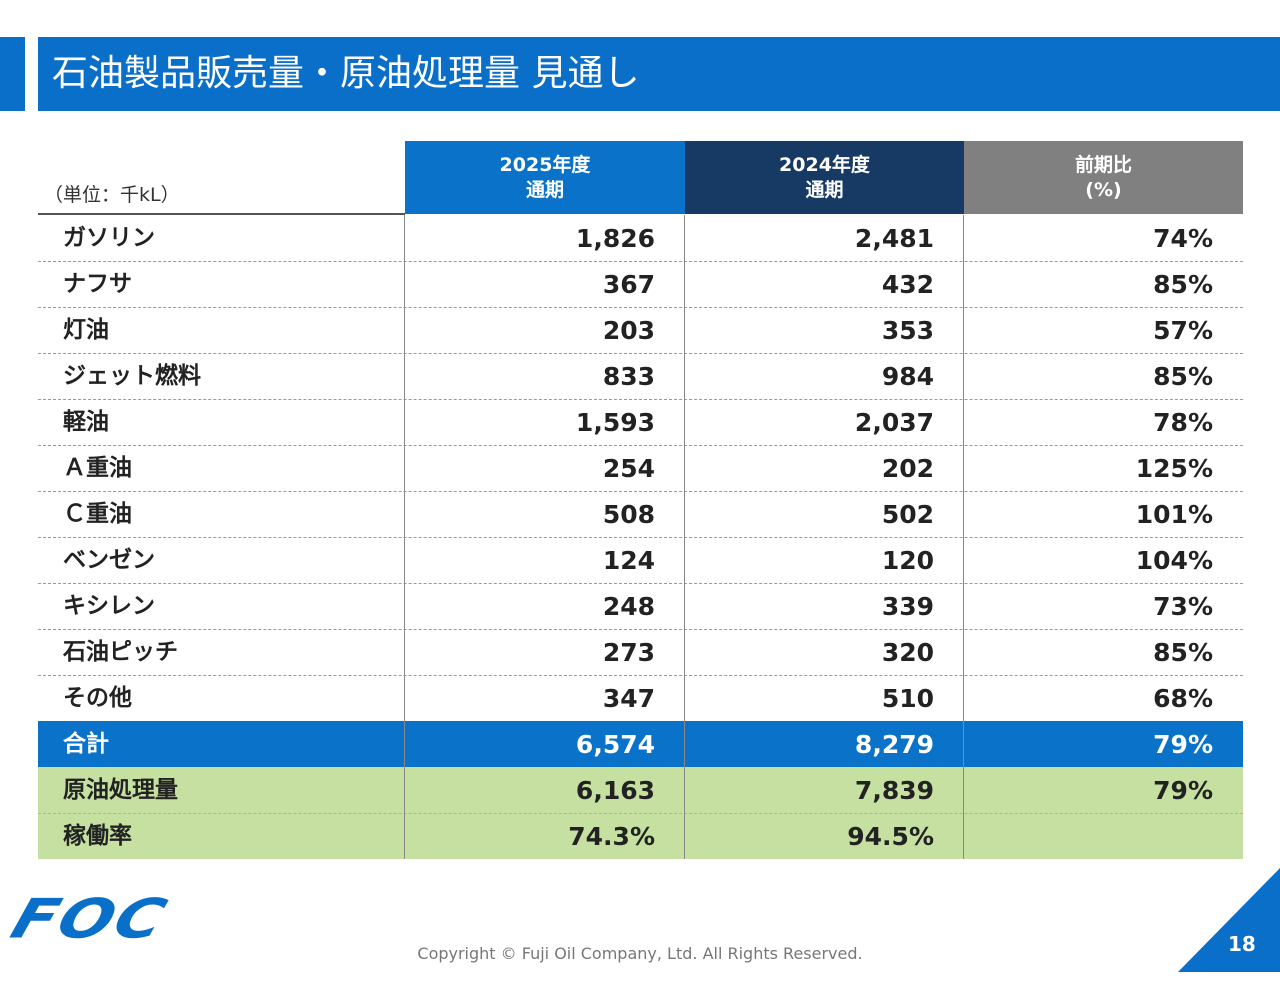 The width and height of the screenshot is (1280, 983). Describe the element at coordinates (109, 606) in the screenshot. I see `row-label: キシレン` at that location.